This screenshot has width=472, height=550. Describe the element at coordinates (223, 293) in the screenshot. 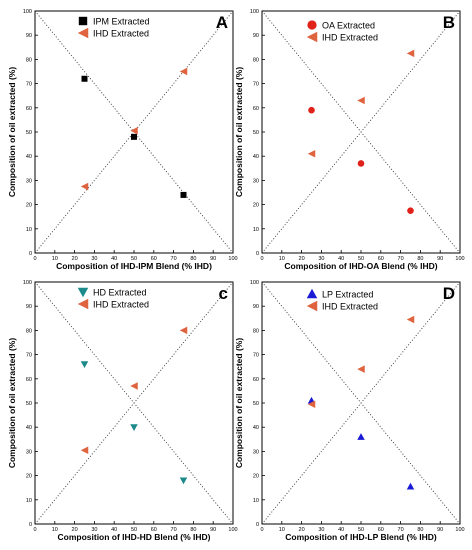

I see `panel-letter: c` at that location.